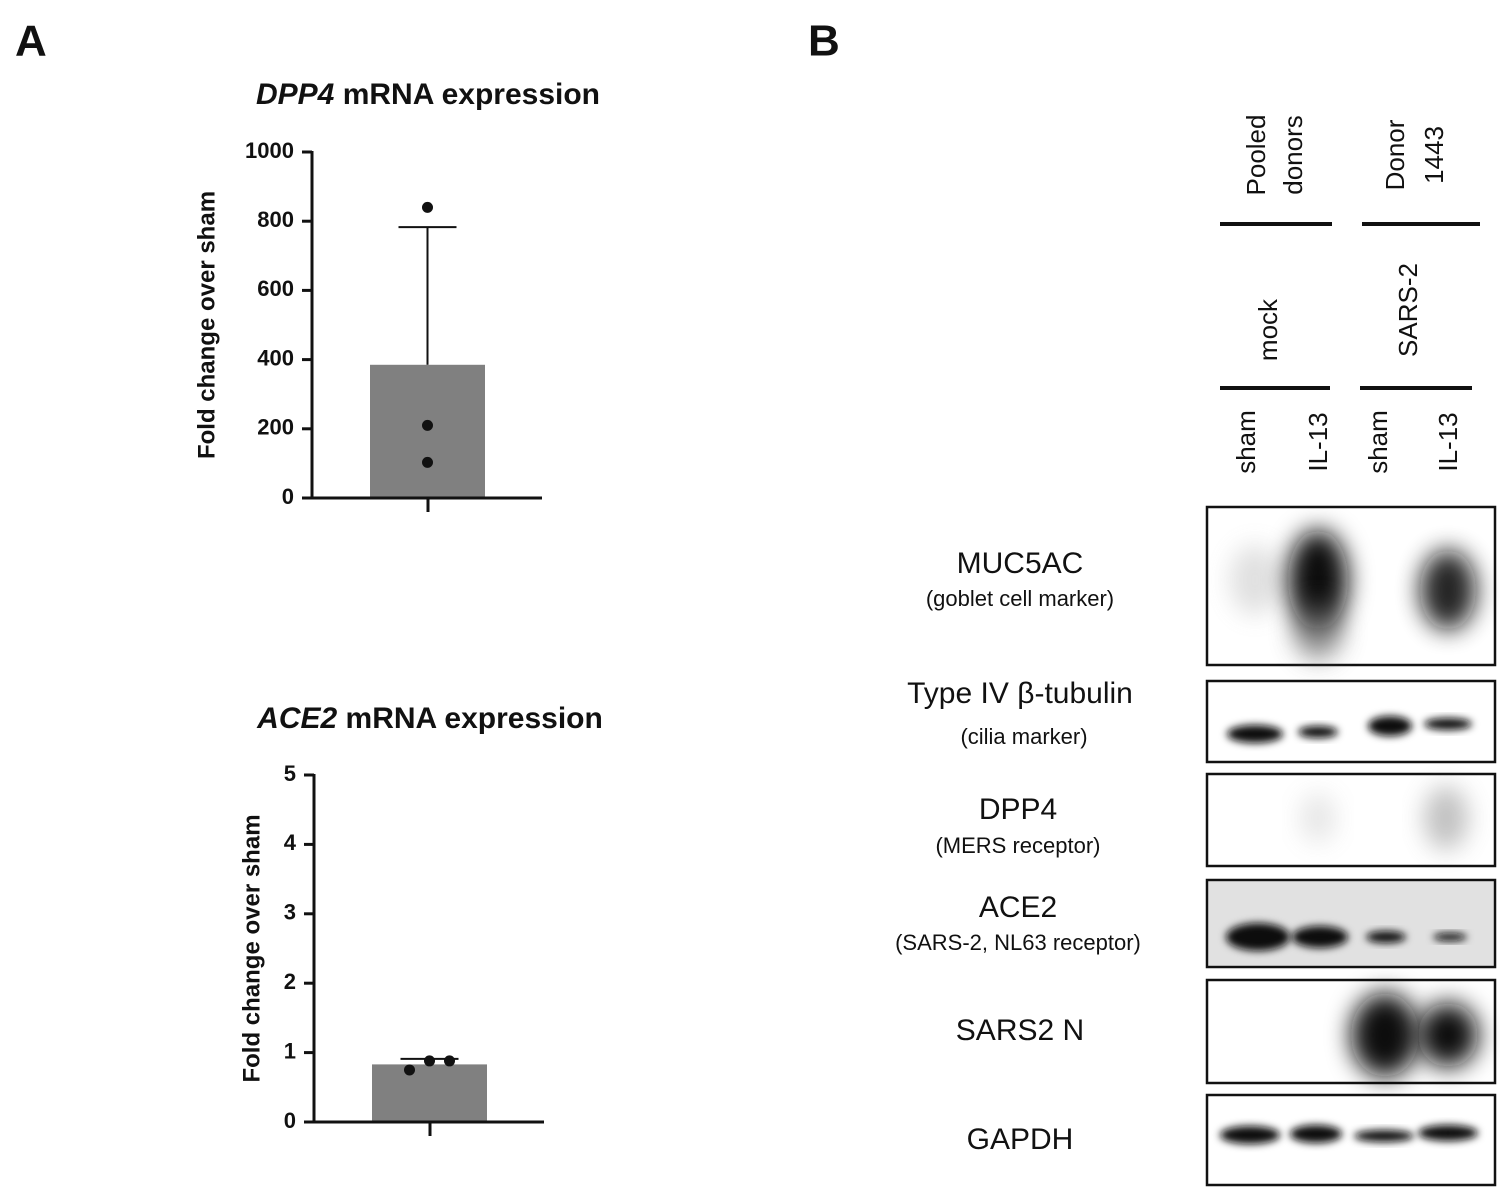  I want to click on panel-label: A, so click(31, 41).